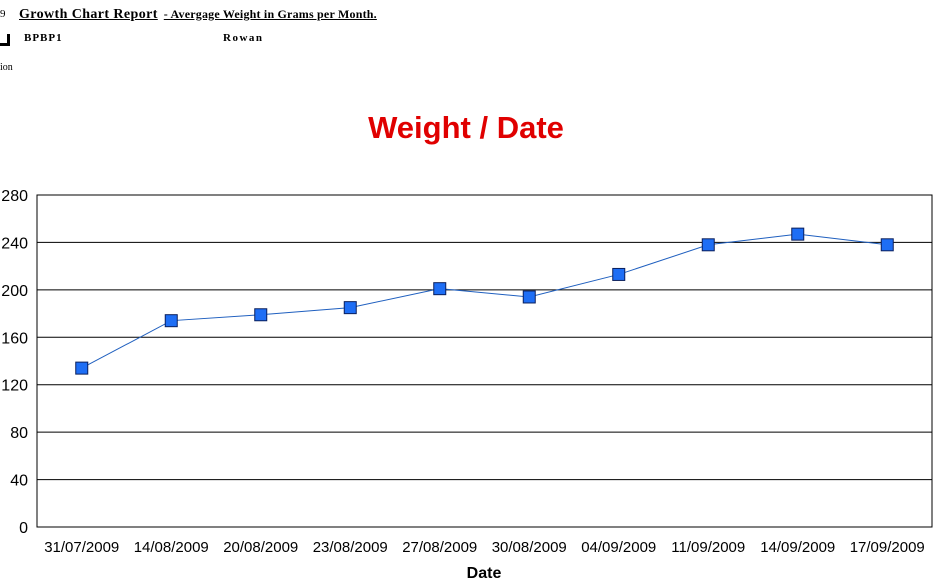 The height and width of the screenshot is (579, 936). What do you see at coordinates (3, 14) in the screenshot?
I see `report-page-fragment: 9` at bounding box center [3, 14].